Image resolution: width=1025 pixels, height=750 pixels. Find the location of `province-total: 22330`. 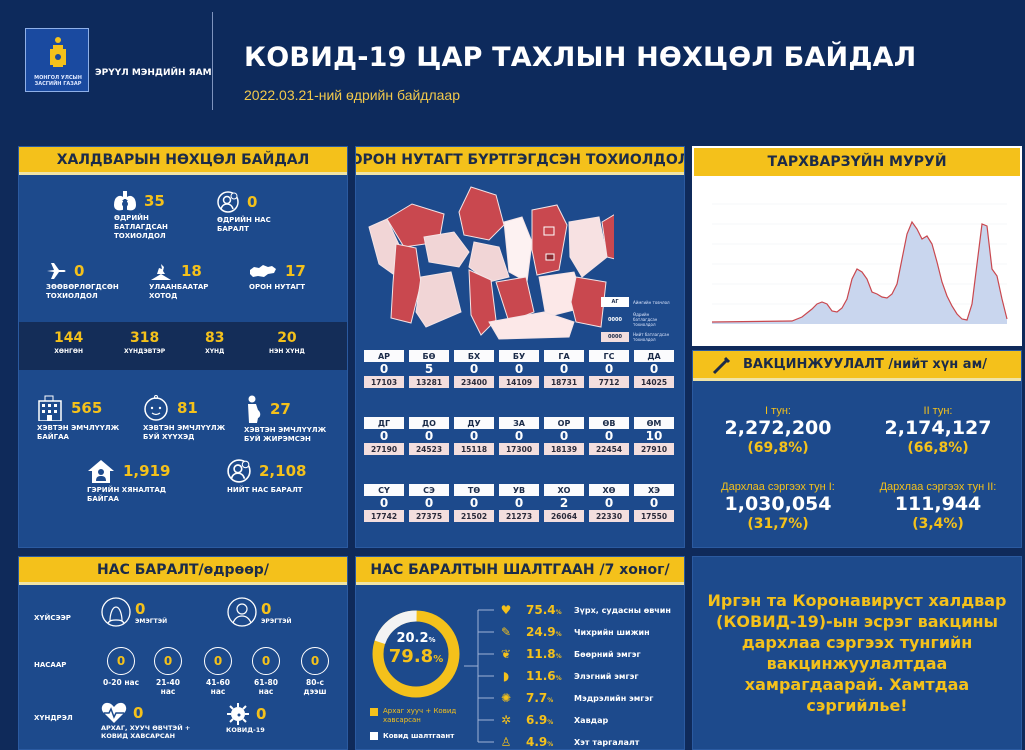

province-total: 22330 is located at coordinates (609, 516).